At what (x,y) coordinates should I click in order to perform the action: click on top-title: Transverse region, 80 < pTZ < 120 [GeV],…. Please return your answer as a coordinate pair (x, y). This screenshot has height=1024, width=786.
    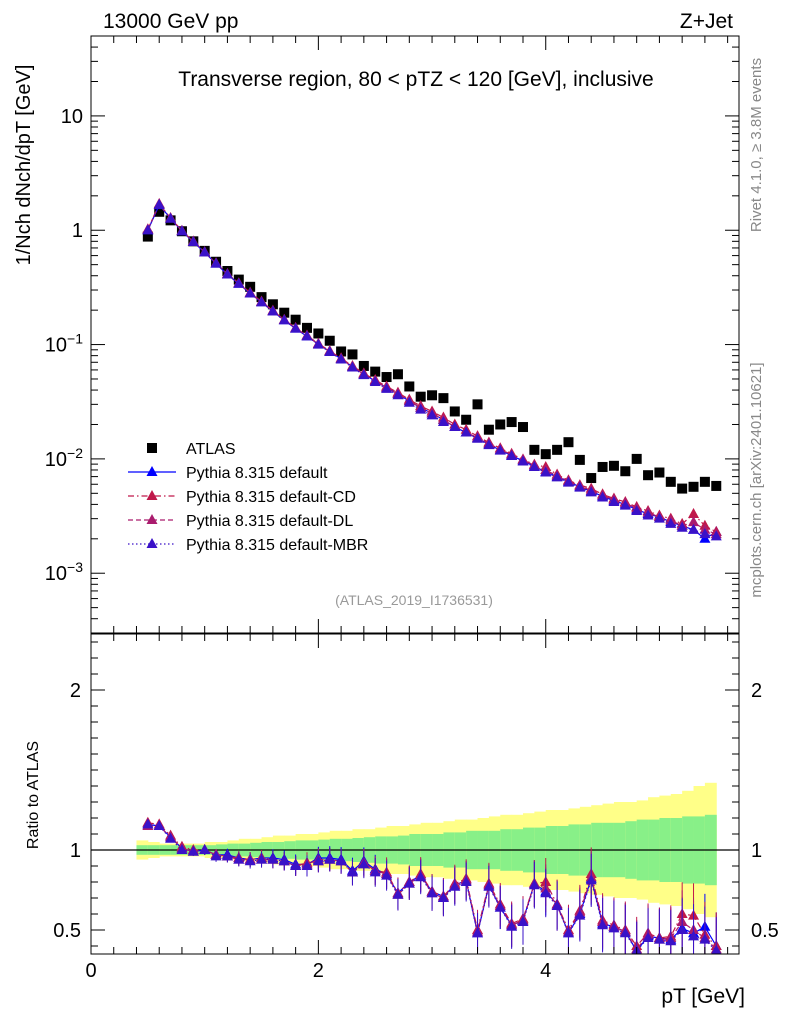
    Looking at the image, I should click on (415, 79).